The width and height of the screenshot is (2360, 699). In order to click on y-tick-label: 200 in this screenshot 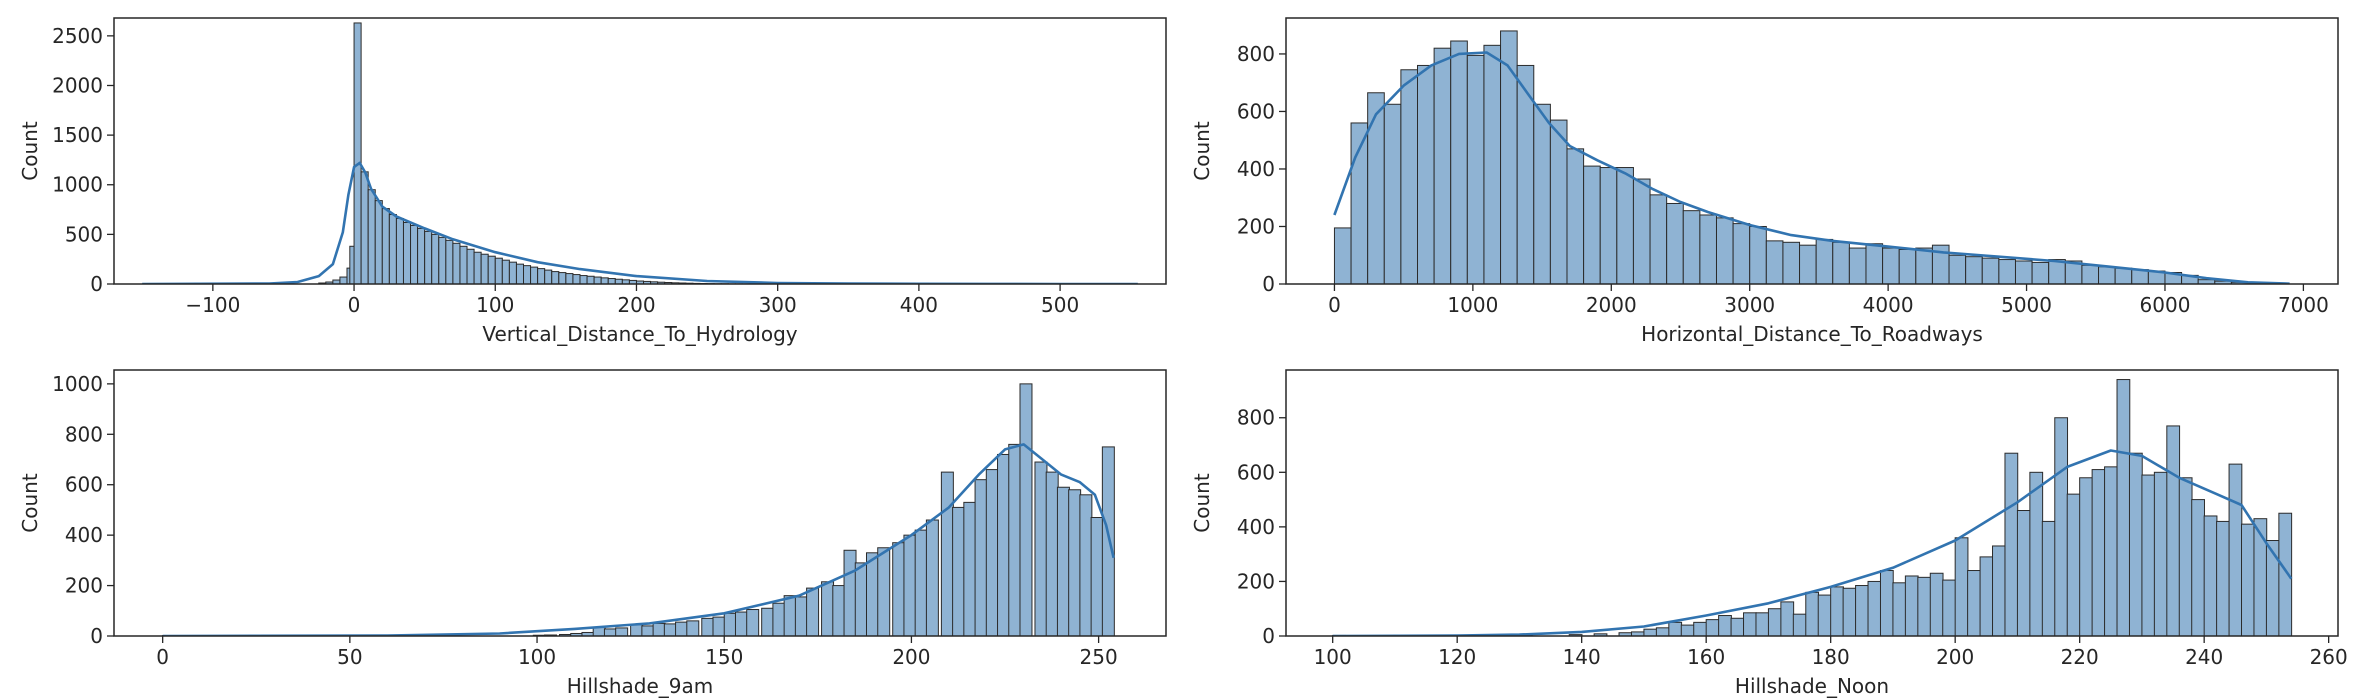, I will do `click(1256, 581)`.